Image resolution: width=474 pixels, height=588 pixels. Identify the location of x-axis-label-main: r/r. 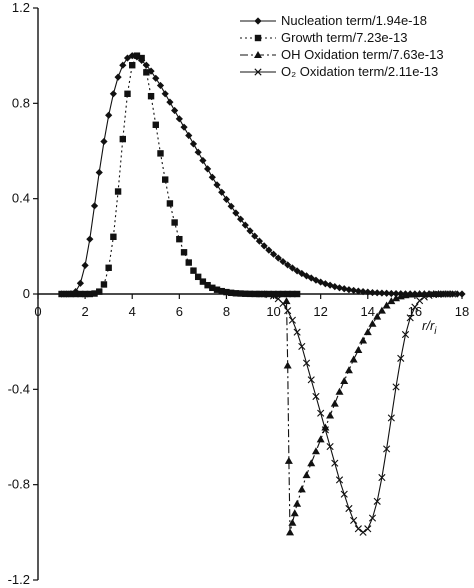
(428, 325).